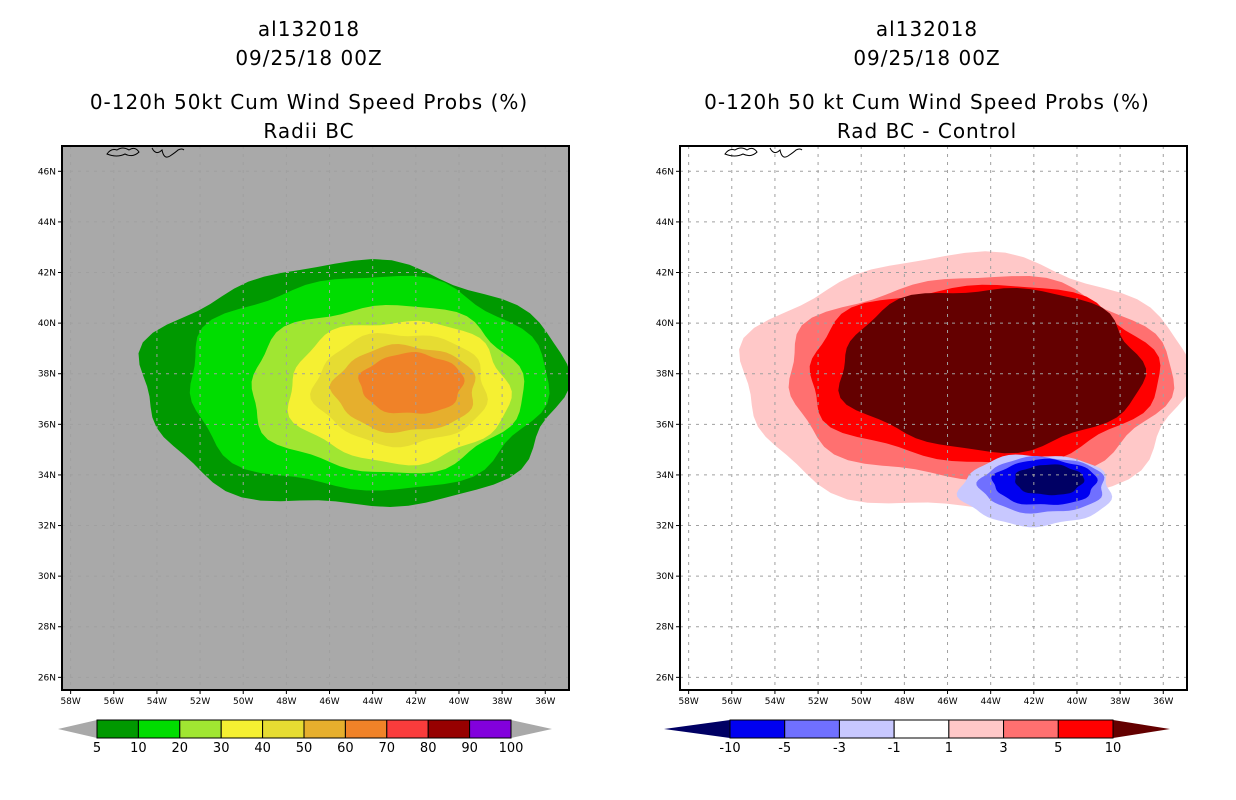 Image resolution: width=1236 pixels, height=800 pixels. I want to click on right-ytick-label: 34N, so click(665, 476).